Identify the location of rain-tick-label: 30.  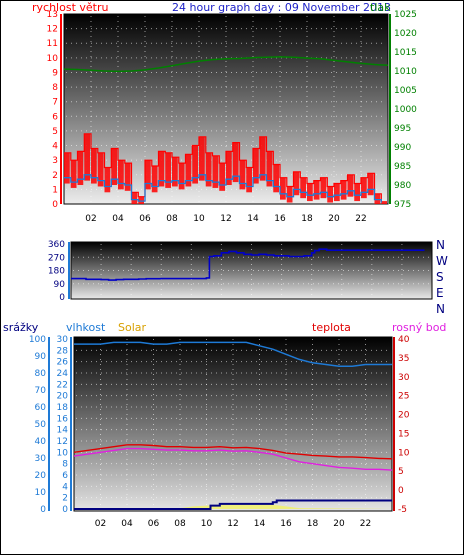
(41, 459).